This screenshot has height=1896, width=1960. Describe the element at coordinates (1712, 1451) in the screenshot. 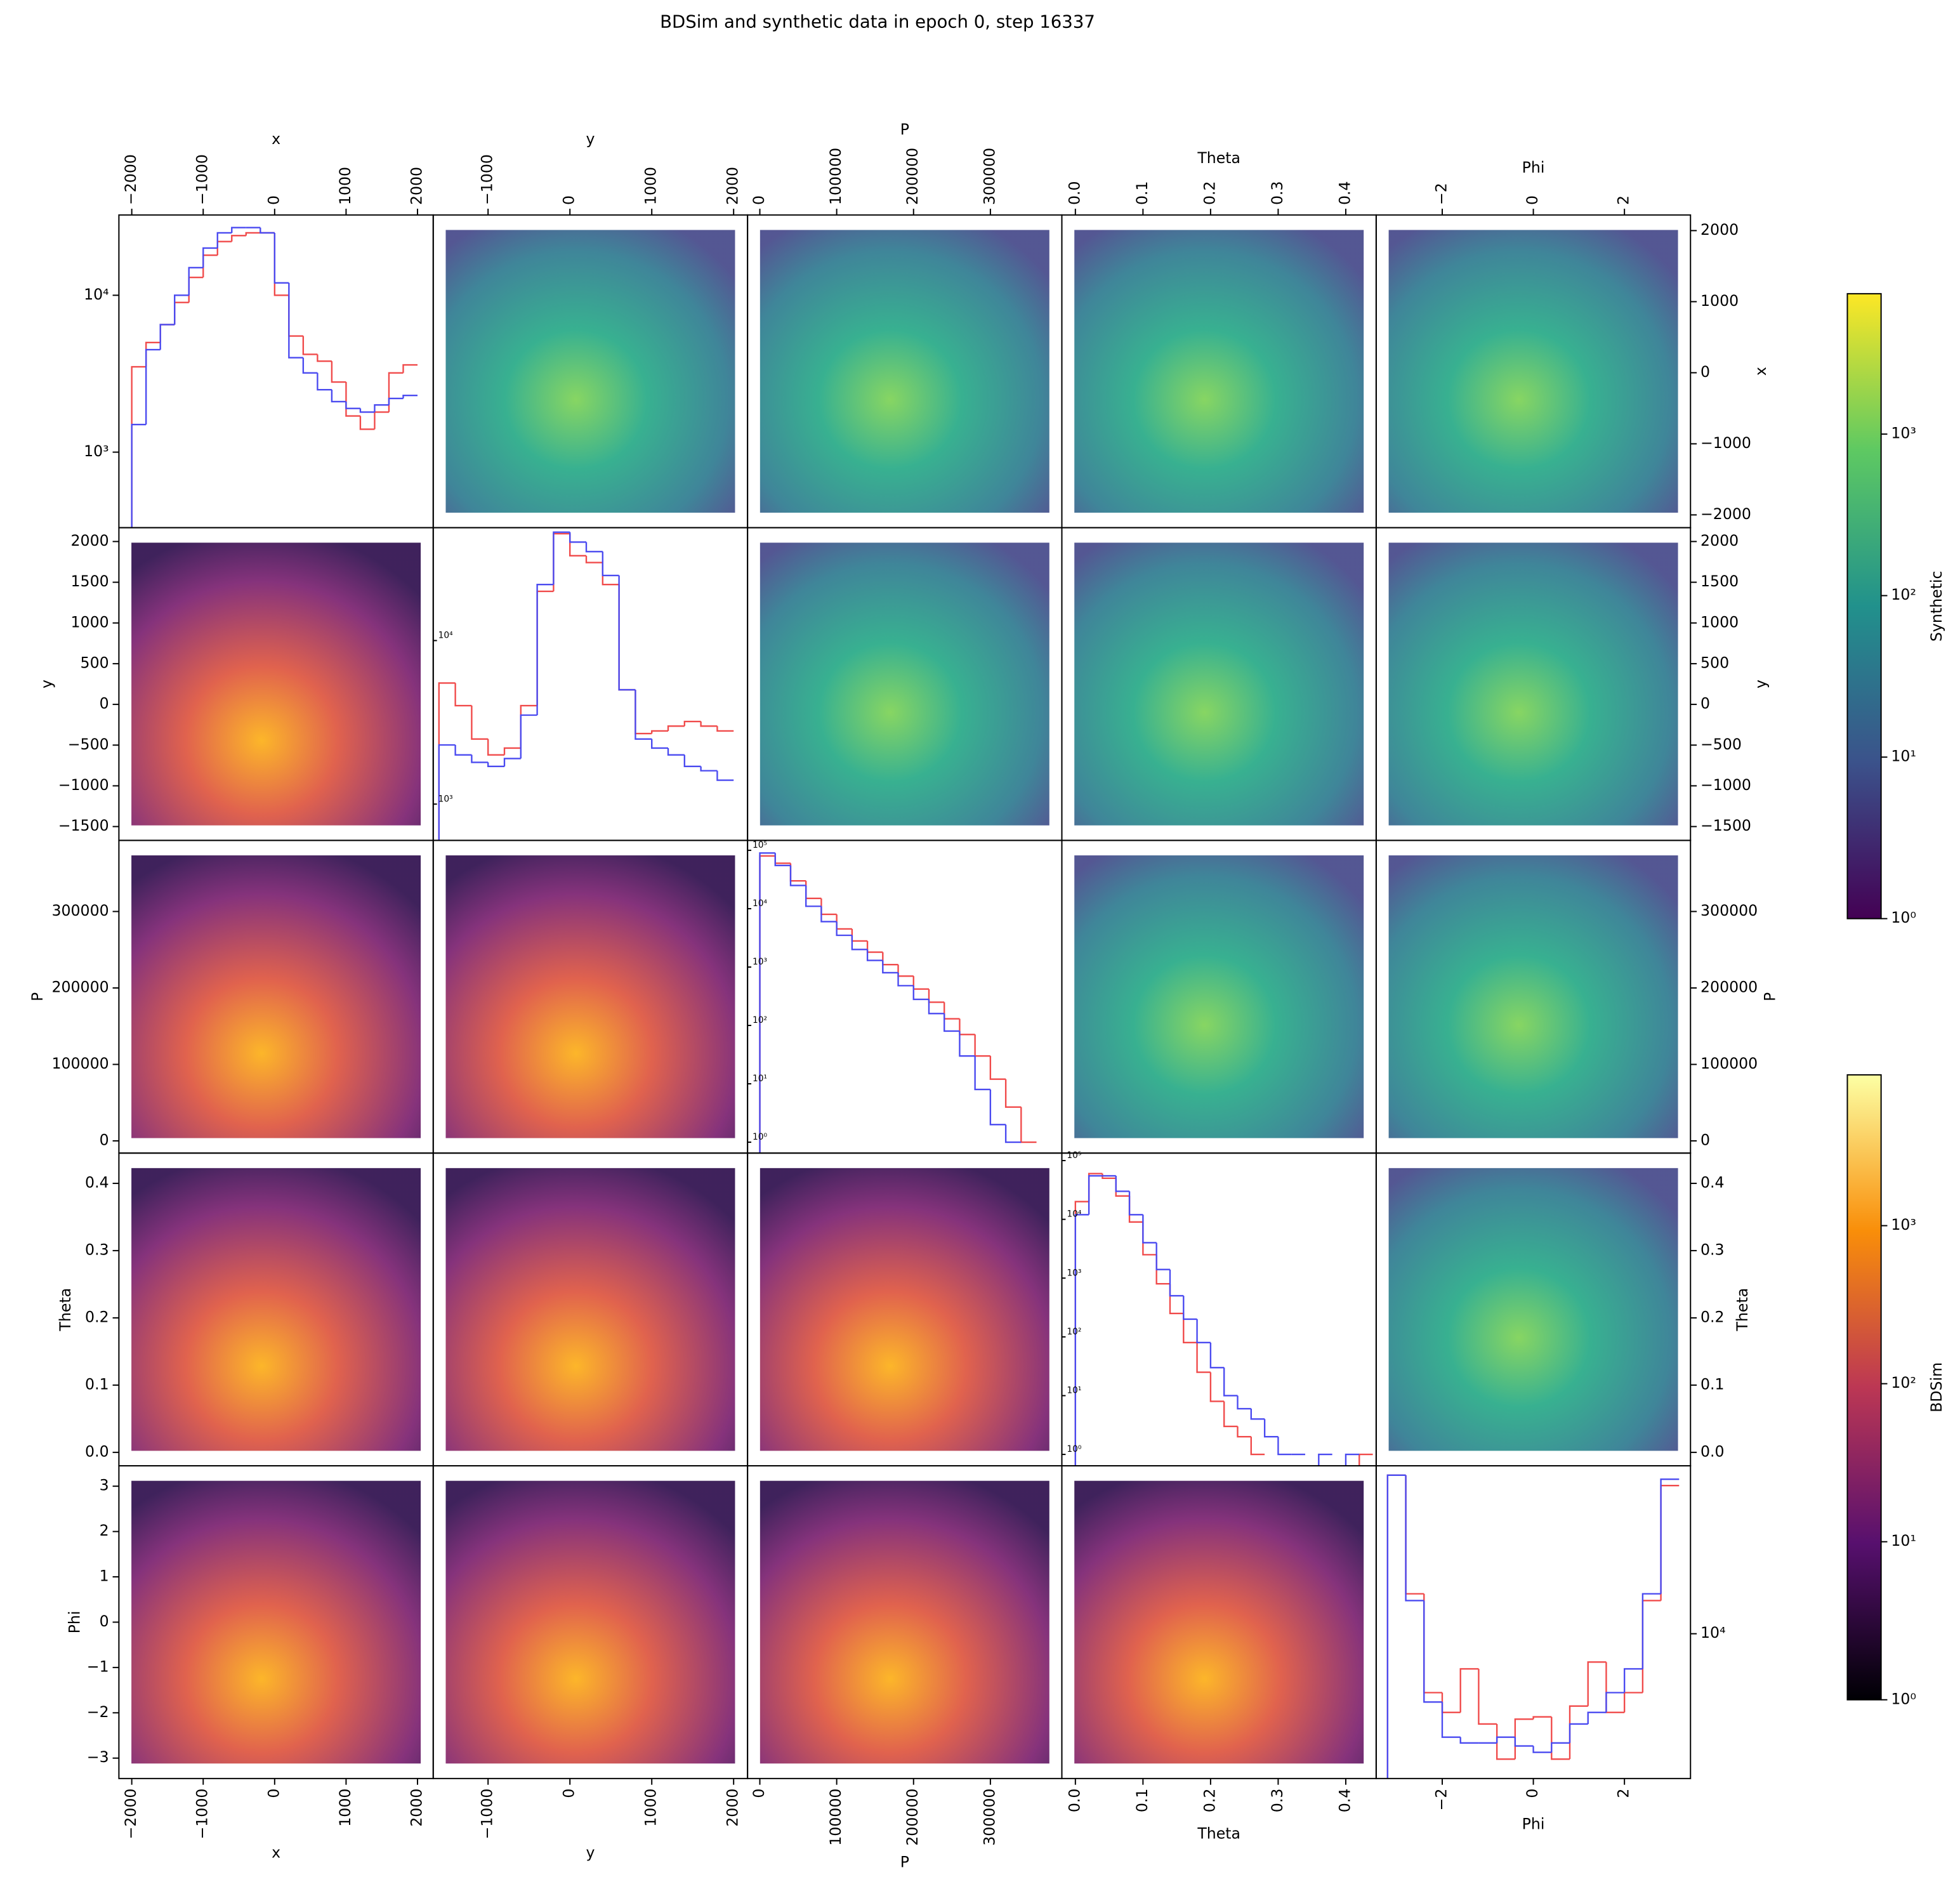

I see `y-tick-label: 0.0` at that location.